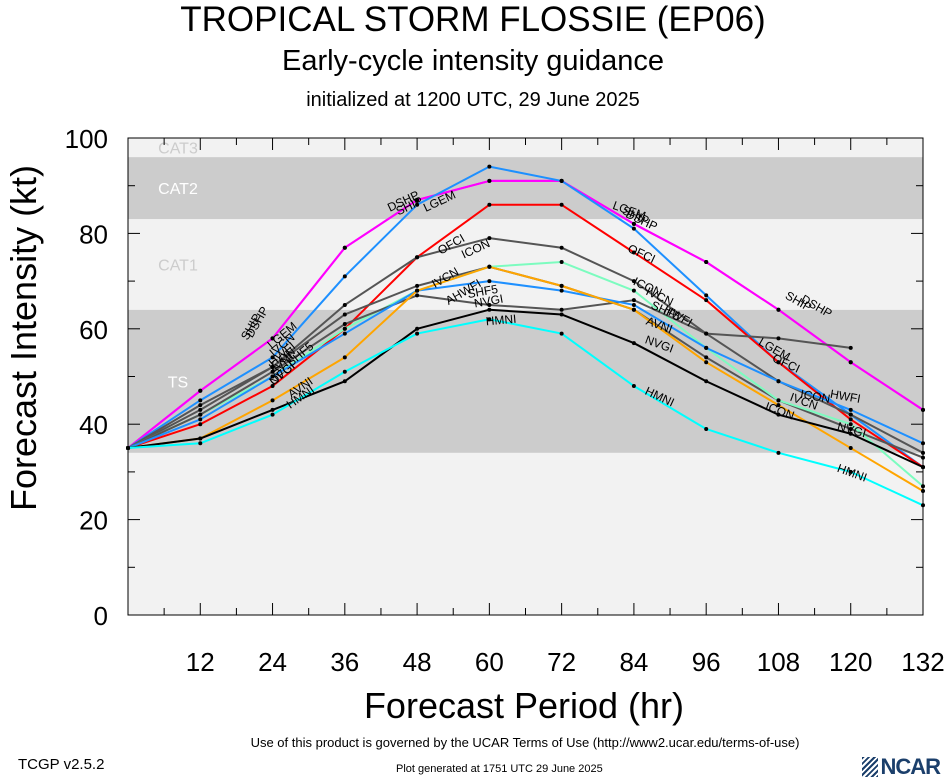 The height and width of the screenshot is (780, 946). What do you see at coordinates (93, 521) in the screenshot?
I see `y-tick-label: 20` at bounding box center [93, 521].